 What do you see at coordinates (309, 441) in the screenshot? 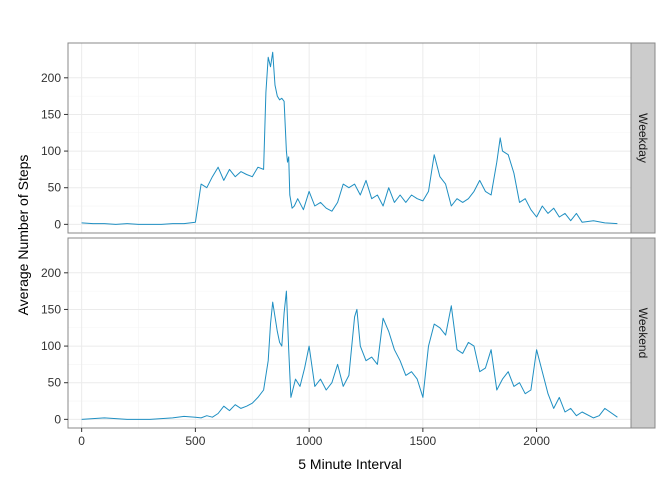
I see `x-tick-label: 1000` at bounding box center [309, 441].